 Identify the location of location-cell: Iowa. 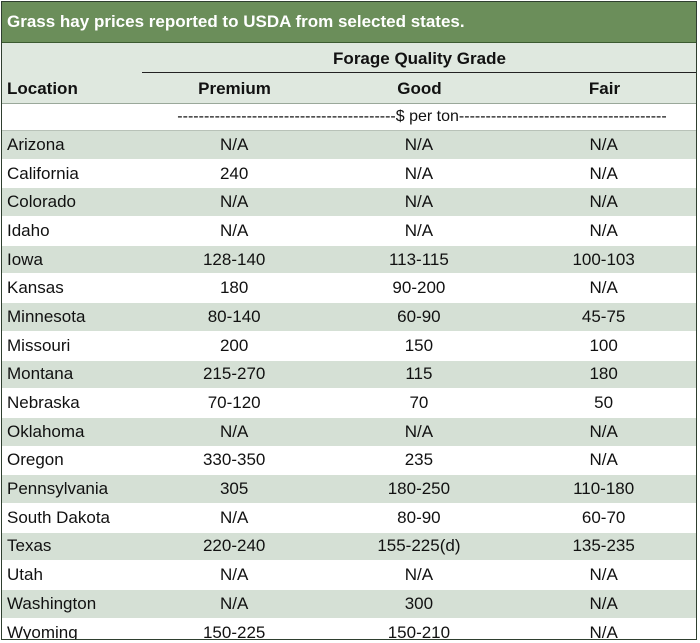
(25, 259).